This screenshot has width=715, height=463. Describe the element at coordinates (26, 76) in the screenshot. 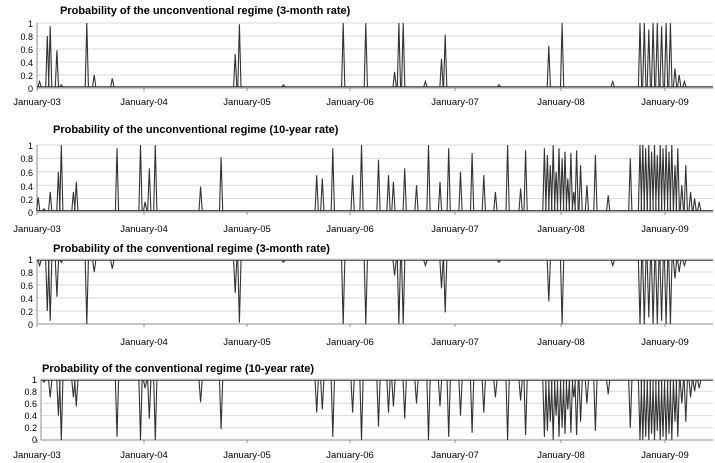

I see `y-tick-label: 0.2` at that location.